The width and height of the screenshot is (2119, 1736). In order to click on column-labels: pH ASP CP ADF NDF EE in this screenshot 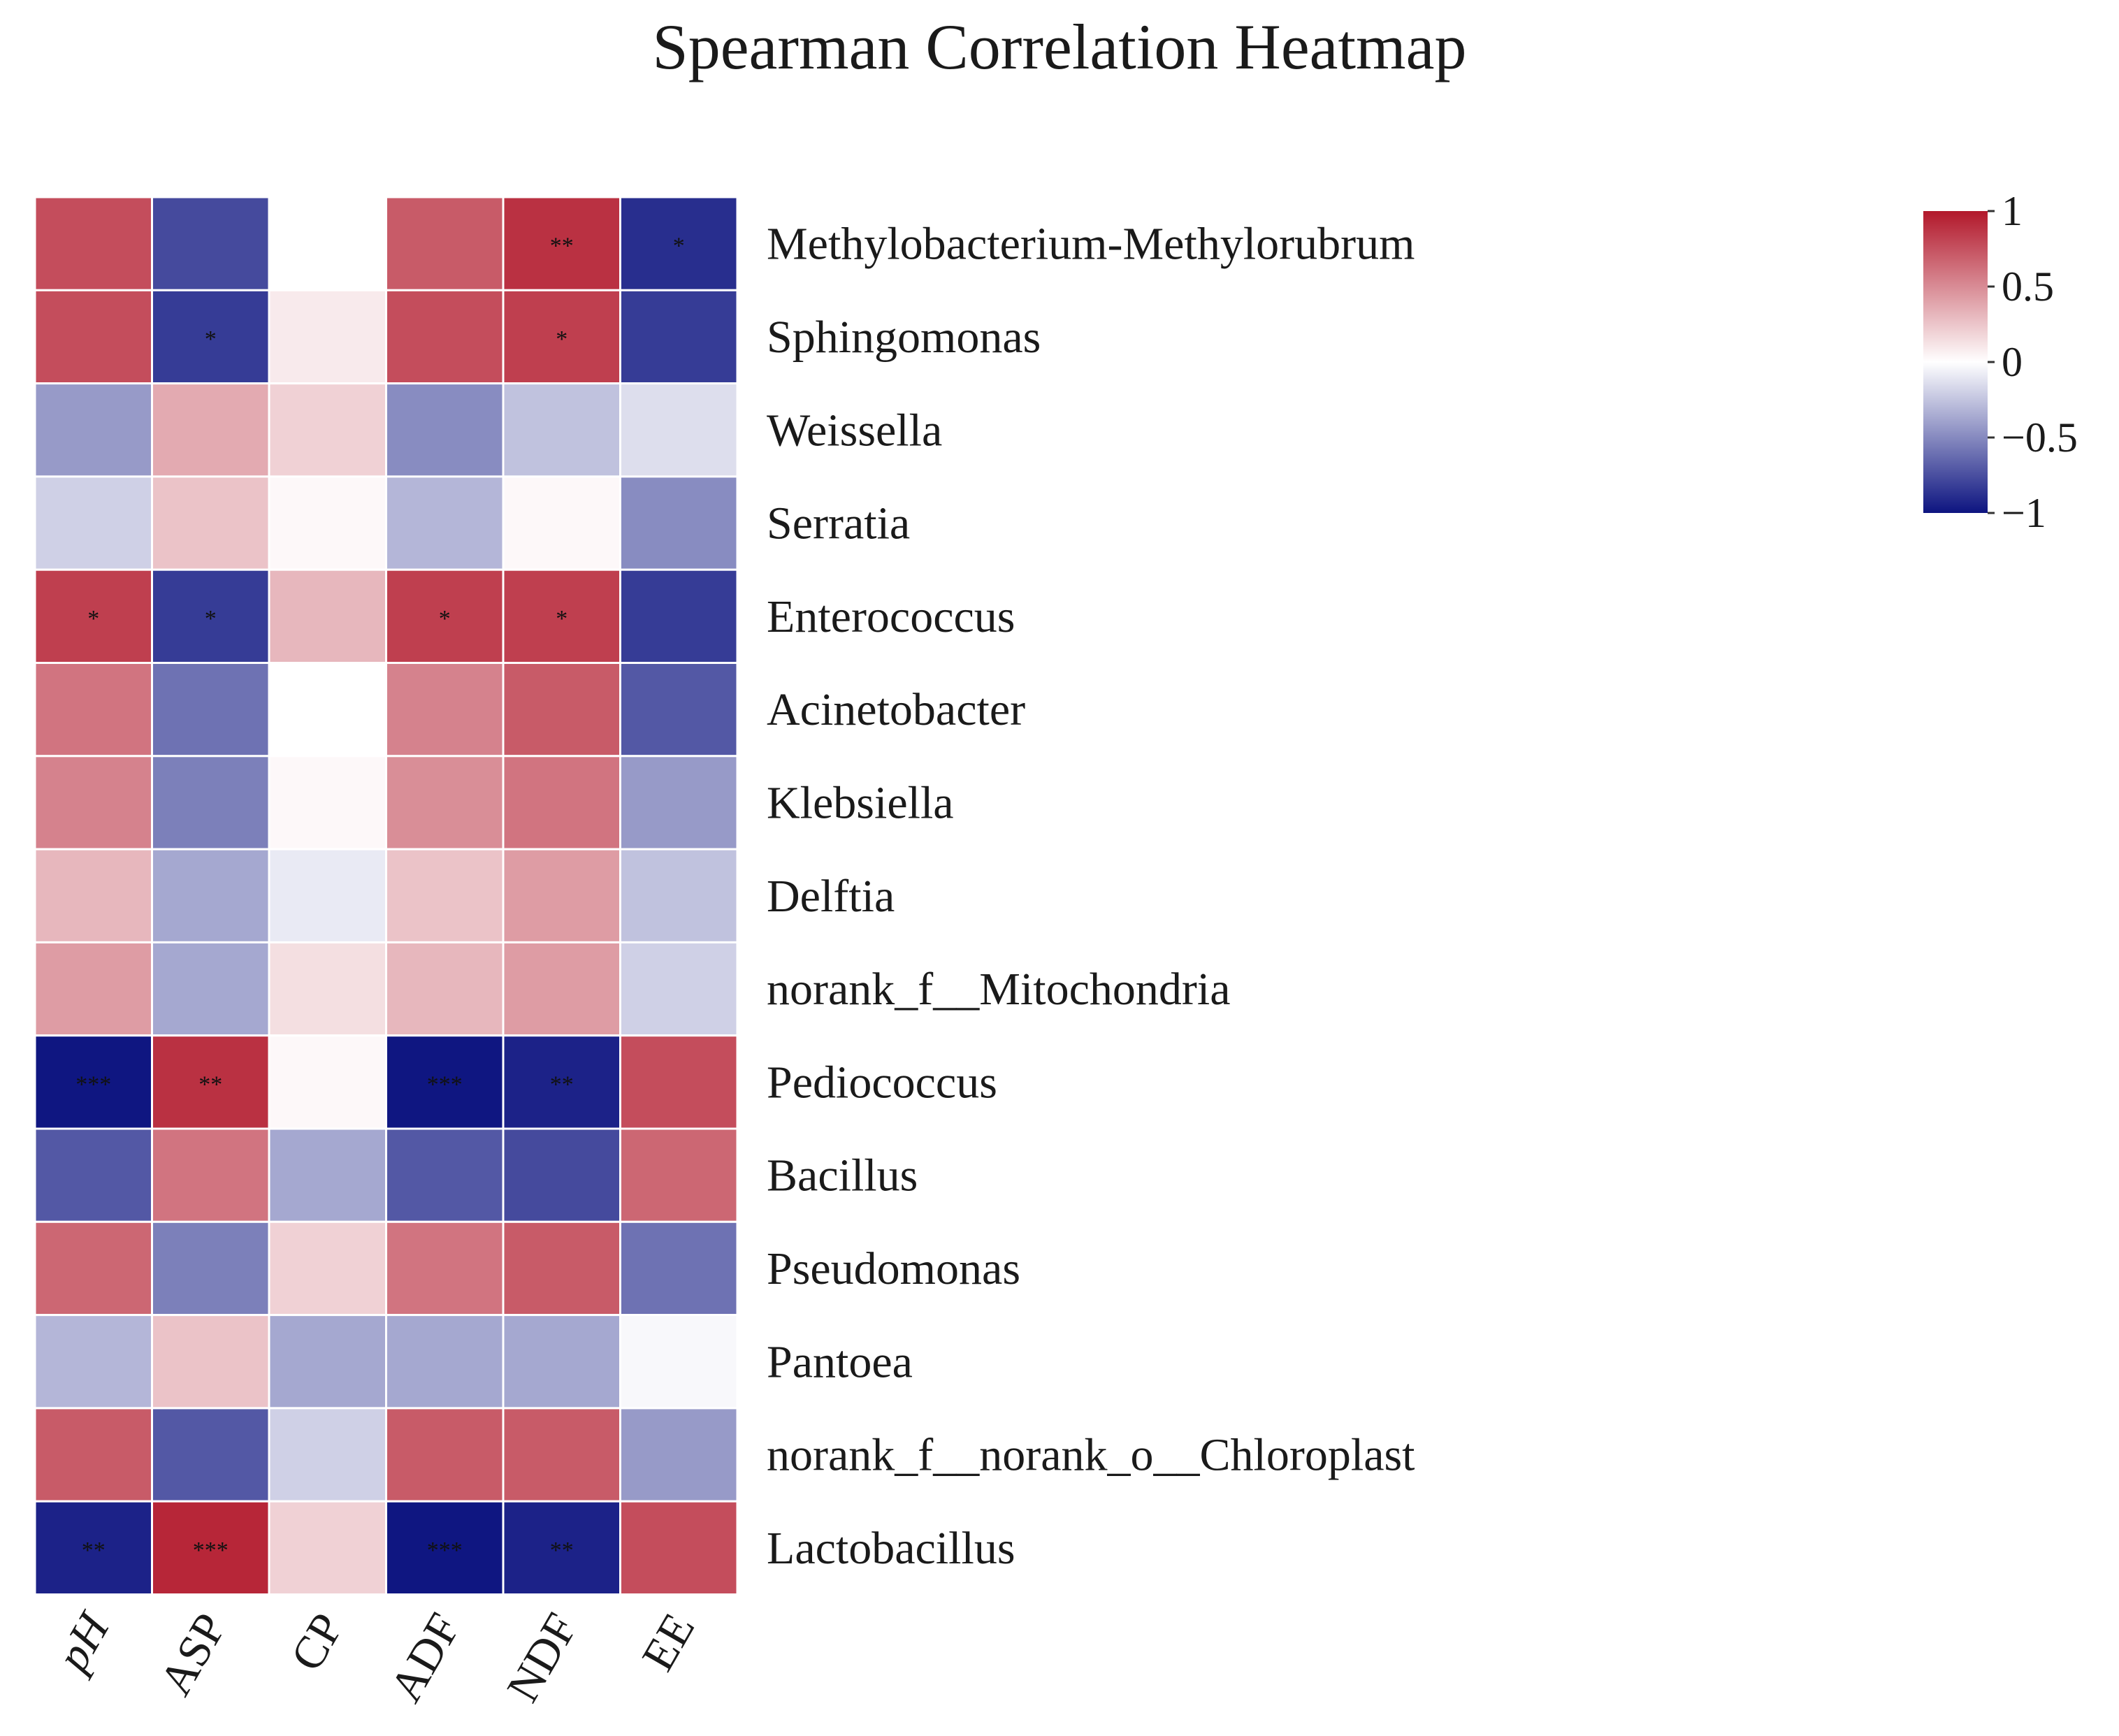, I will do `click(374, 1657)`.